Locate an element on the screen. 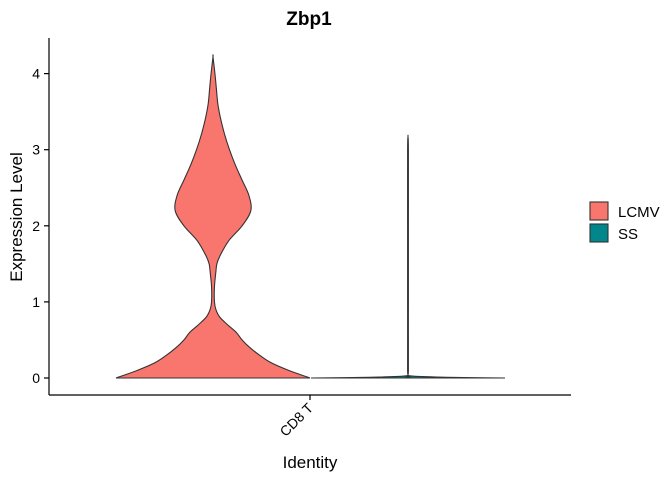 The image size is (672, 480). legend-label-ss: SS is located at coordinates (628, 234).